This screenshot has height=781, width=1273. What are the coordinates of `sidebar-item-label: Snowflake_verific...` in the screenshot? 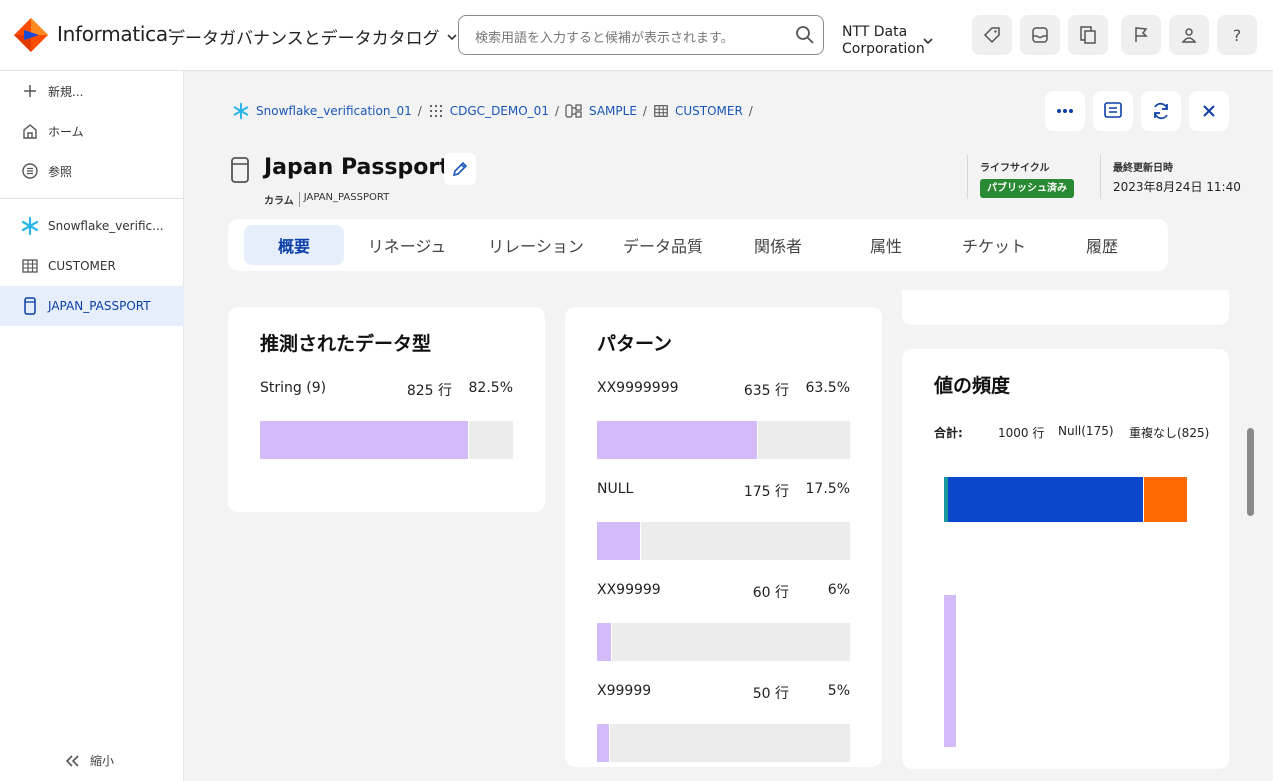 It's located at (106, 226).